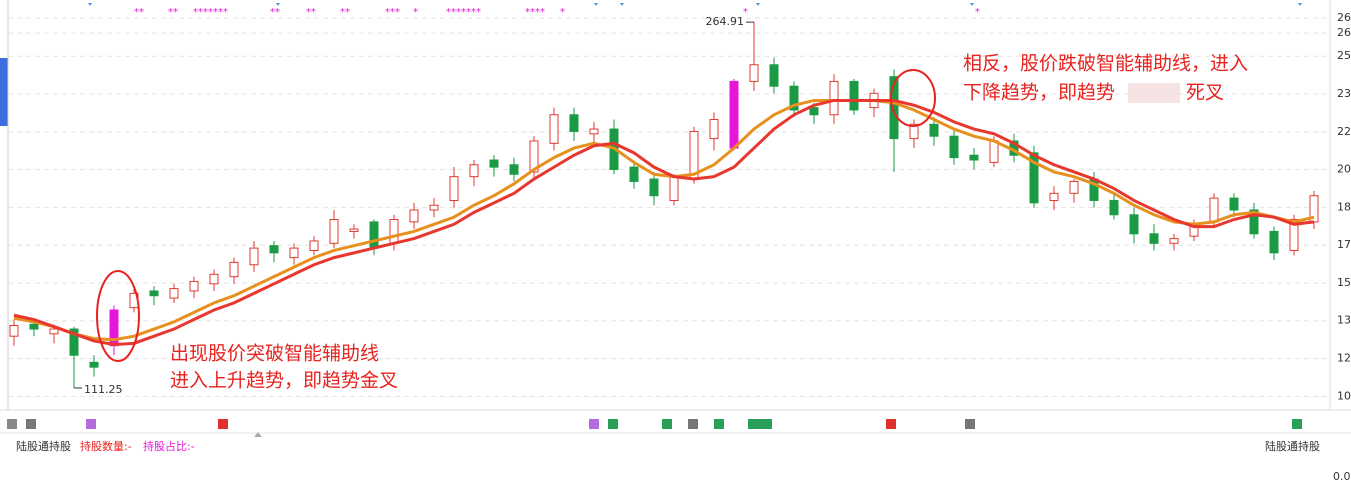 The height and width of the screenshot is (484, 1351). I want to click on low-label: 111.25, so click(103, 389).